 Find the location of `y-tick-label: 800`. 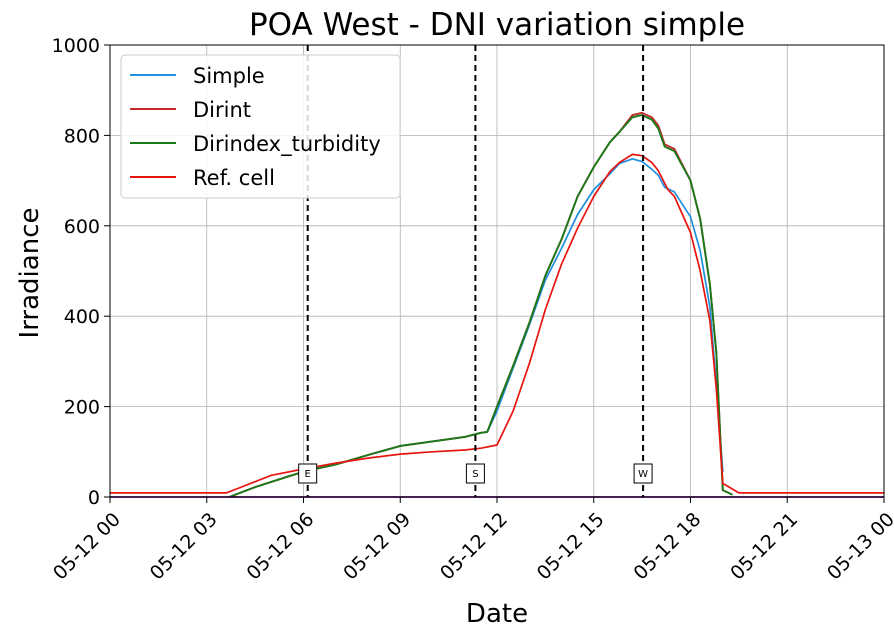

y-tick-label: 800 is located at coordinates (82, 136).